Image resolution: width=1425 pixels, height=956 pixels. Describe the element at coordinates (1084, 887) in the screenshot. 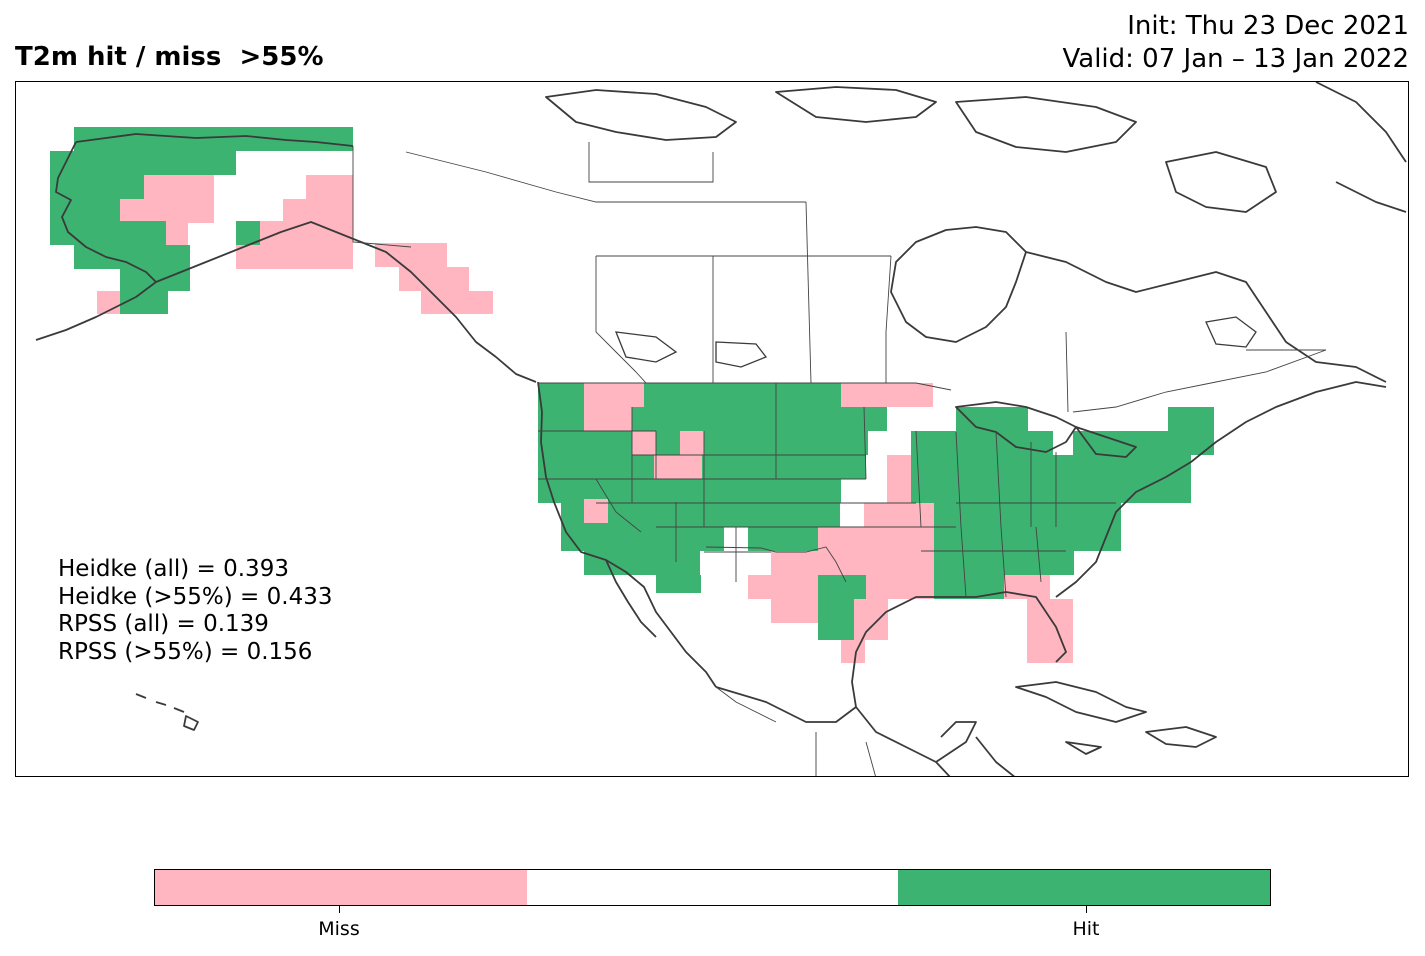

I see `colorbar-hit-segment` at that location.